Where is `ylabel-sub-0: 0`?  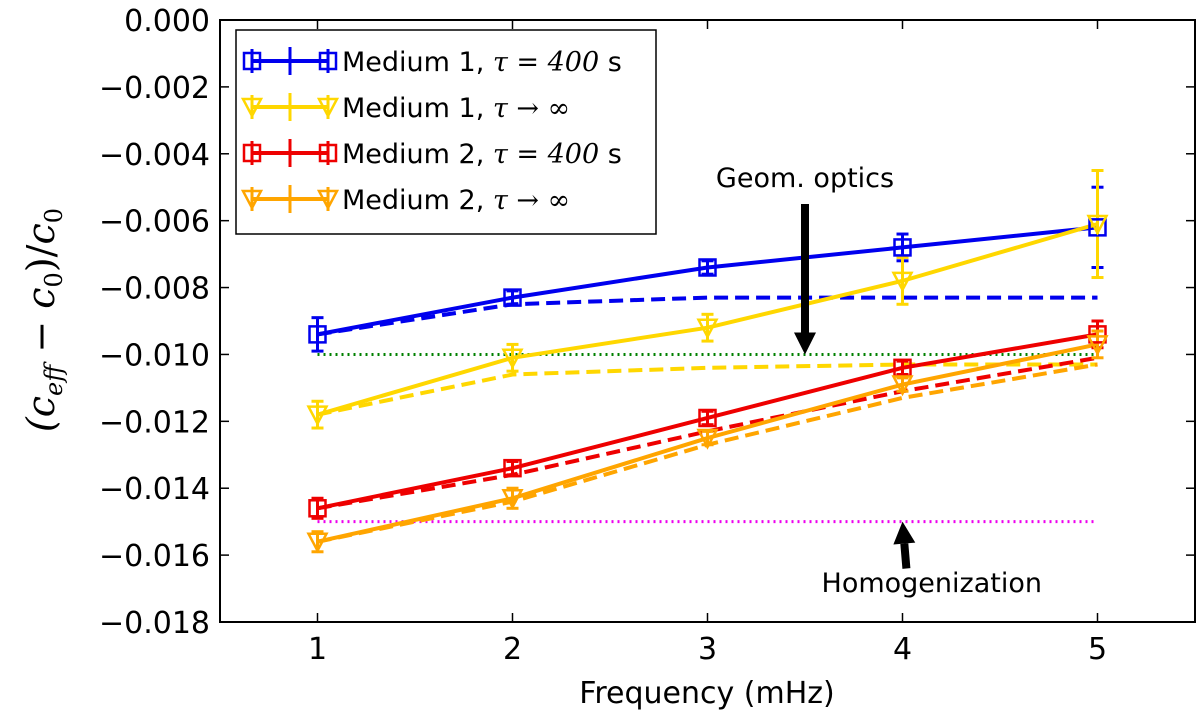
ylabel-sub-0: 0 is located at coordinates (54, 279).